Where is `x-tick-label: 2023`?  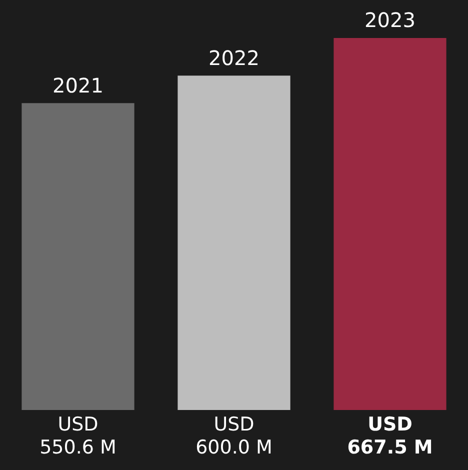 x-tick-label: 2023 is located at coordinates (390, 20).